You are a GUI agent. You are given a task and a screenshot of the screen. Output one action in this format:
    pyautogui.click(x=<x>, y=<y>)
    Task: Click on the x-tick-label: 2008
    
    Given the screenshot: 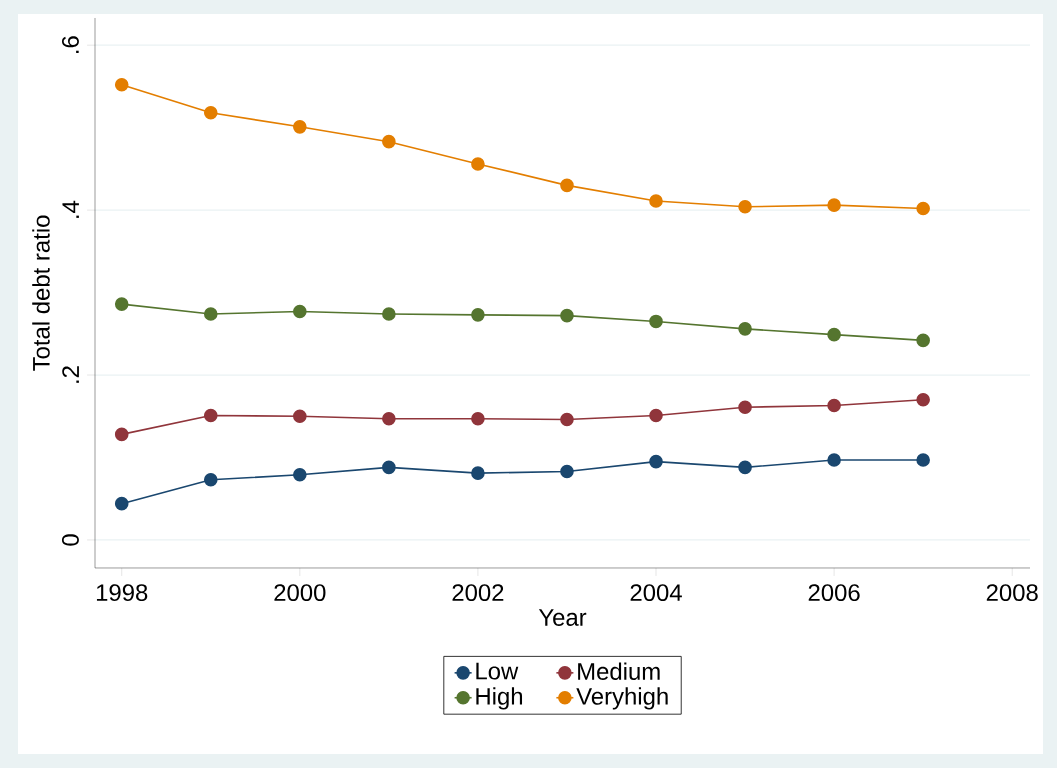 What is the action you would take?
    pyautogui.click(x=1012, y=593)
    